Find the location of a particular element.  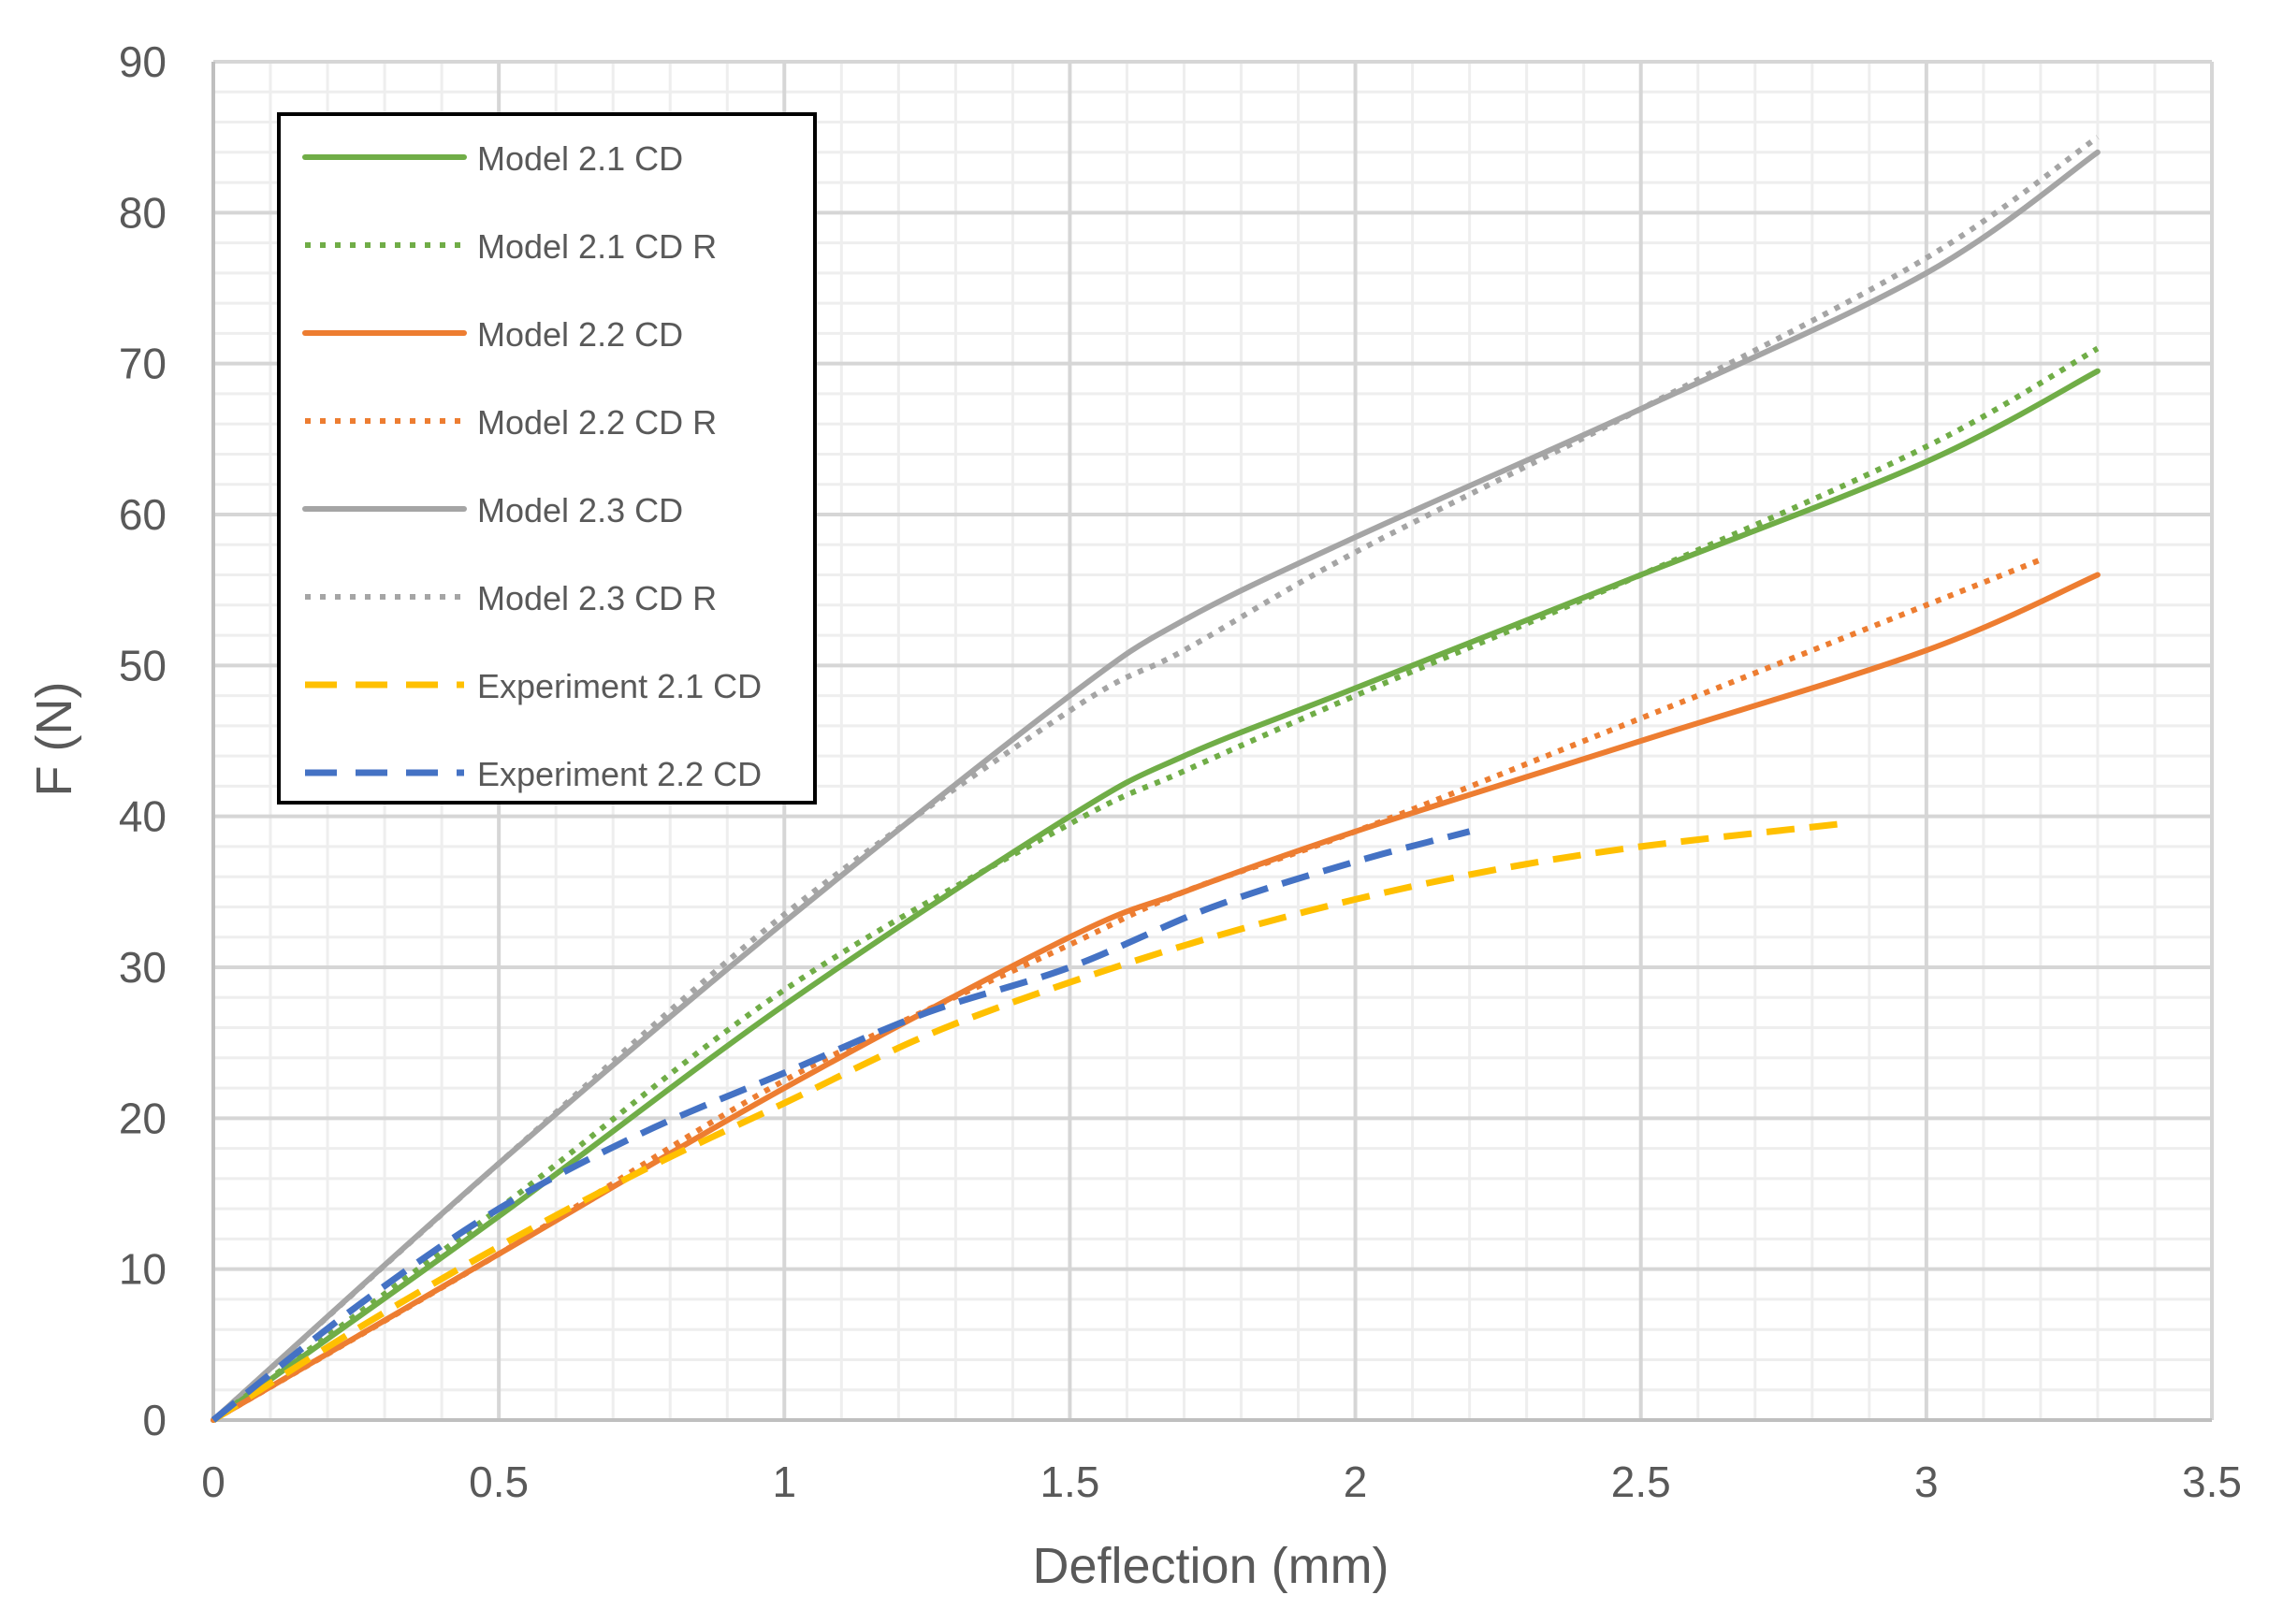

y-axis-label: F (N) is located at coordinates (54, 739).